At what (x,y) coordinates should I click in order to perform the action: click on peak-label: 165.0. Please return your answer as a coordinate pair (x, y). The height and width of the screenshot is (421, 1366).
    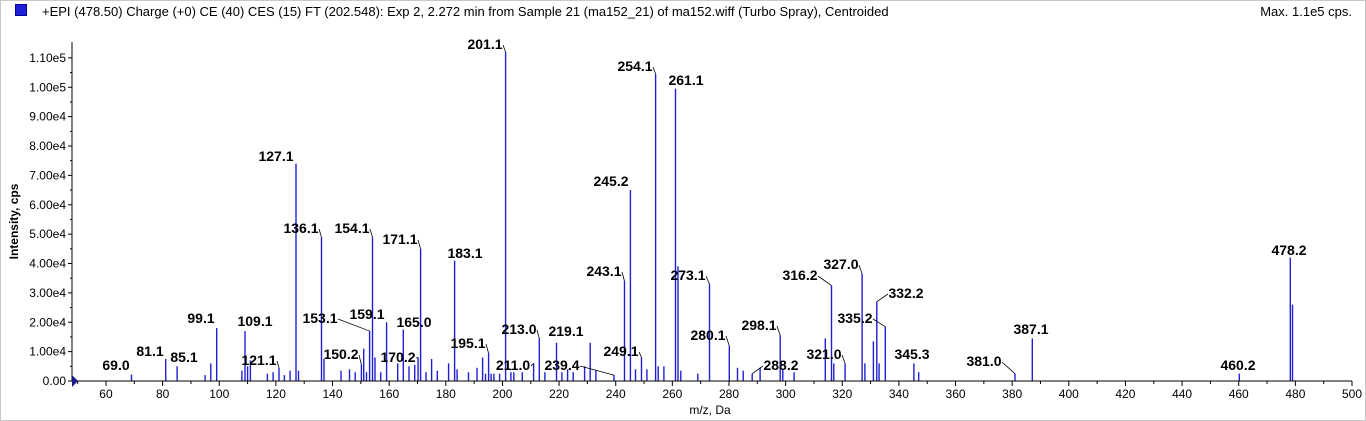
    Looking at the image, I should click on (413, 322).